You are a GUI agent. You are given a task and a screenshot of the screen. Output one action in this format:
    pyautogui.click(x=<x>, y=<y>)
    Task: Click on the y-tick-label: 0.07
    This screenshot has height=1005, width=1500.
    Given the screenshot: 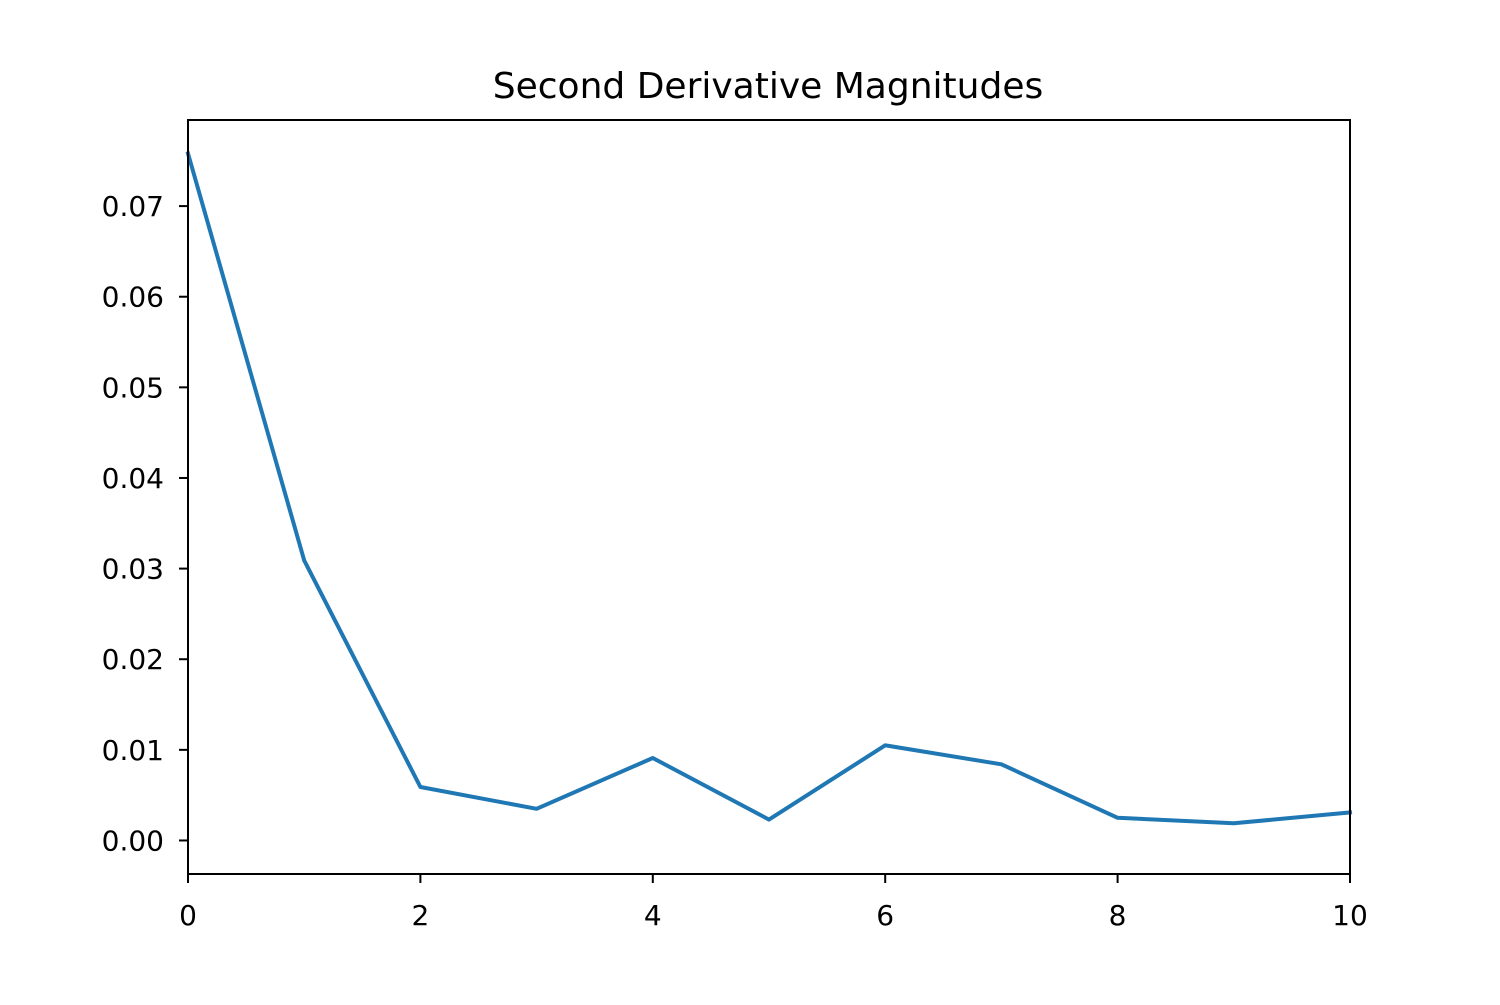 What is the action you would take?
    pyautogui.click(x=133, y=206)
    